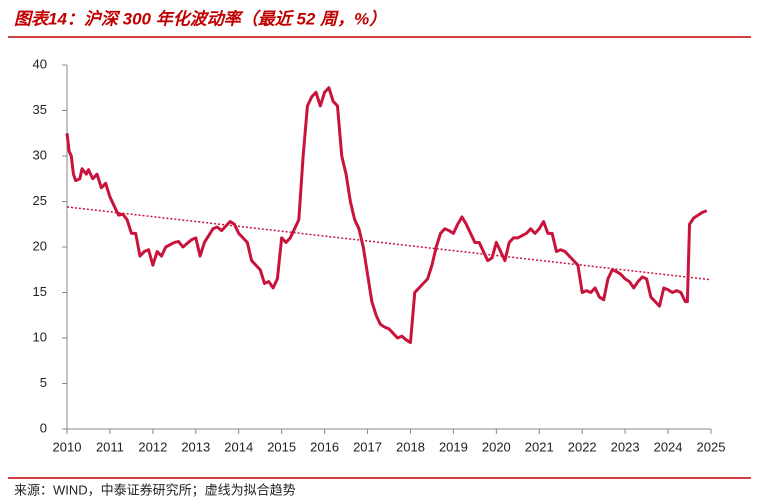  I want to click on x-tick-label: 2010, so click(67, 446).